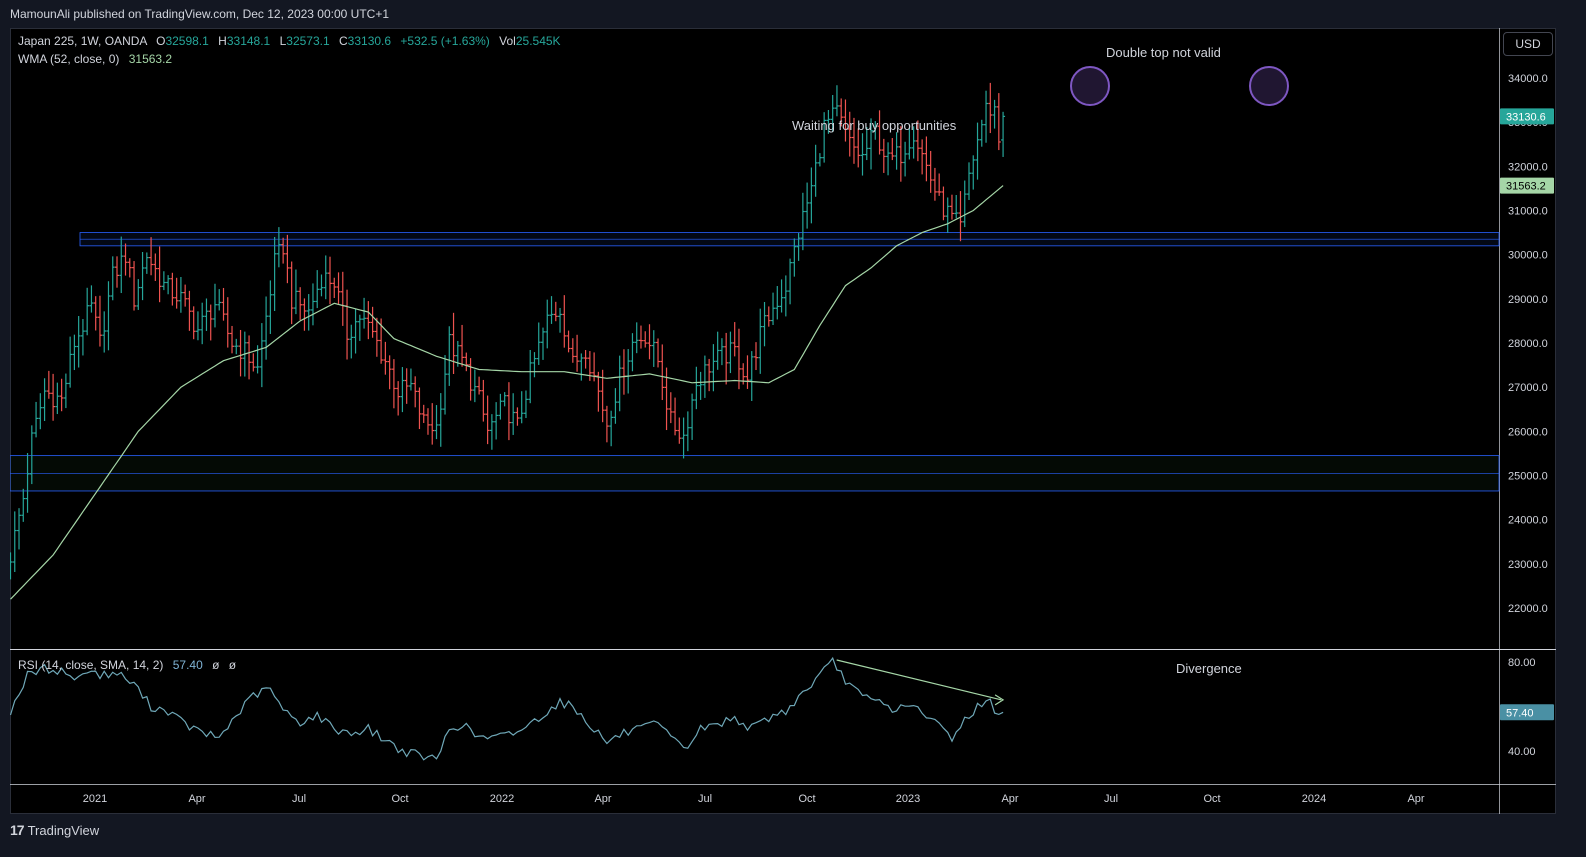  What do you see at coordinates (502, 799) in the screenshot?
I see `time-tick-label: 2022` at bounding box center [502, 799].